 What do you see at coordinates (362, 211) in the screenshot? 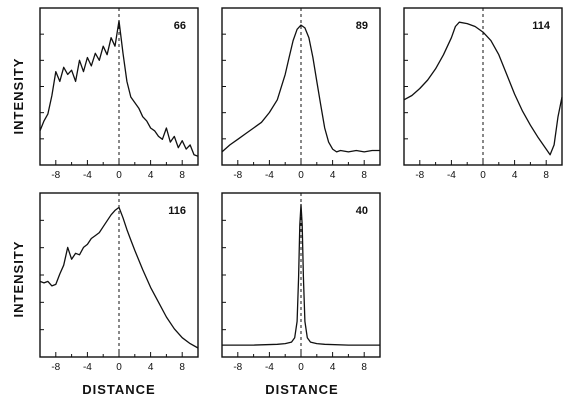
I see `panel-label: 40` at bounding box center [362, 211].